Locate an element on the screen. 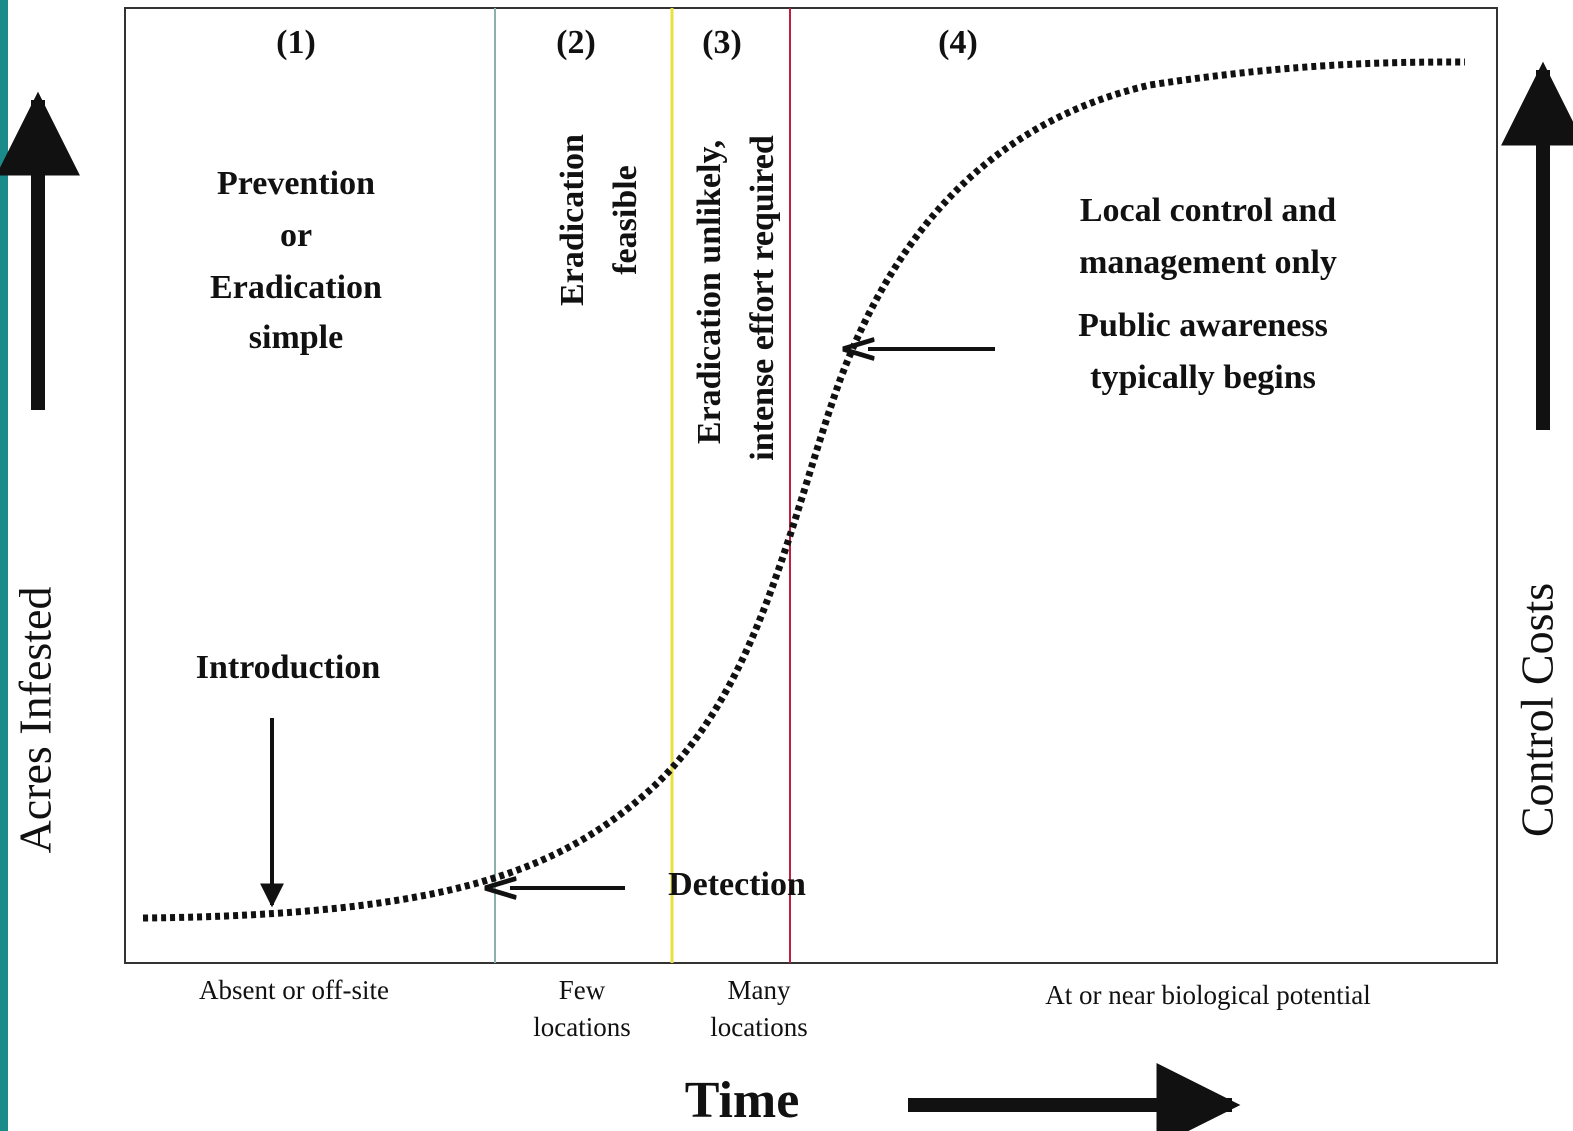 This screenshot has height=1131, width=1573. stage-footer: Absent or off-site is located at coordinates (294, 990).